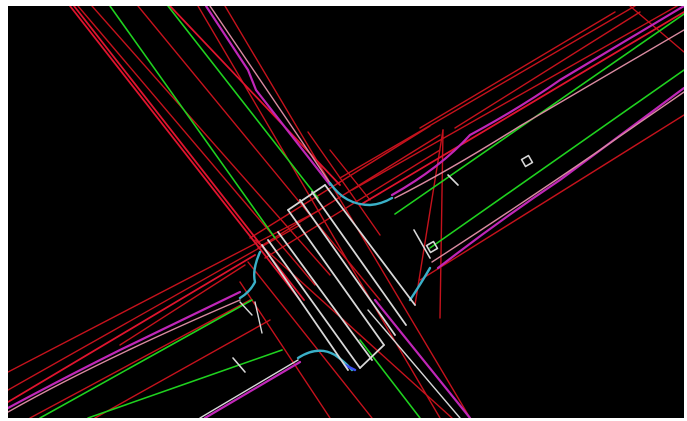 This screenshot has height=421, width=687. I want to click on crosswalk-layer, so click(338, 277).